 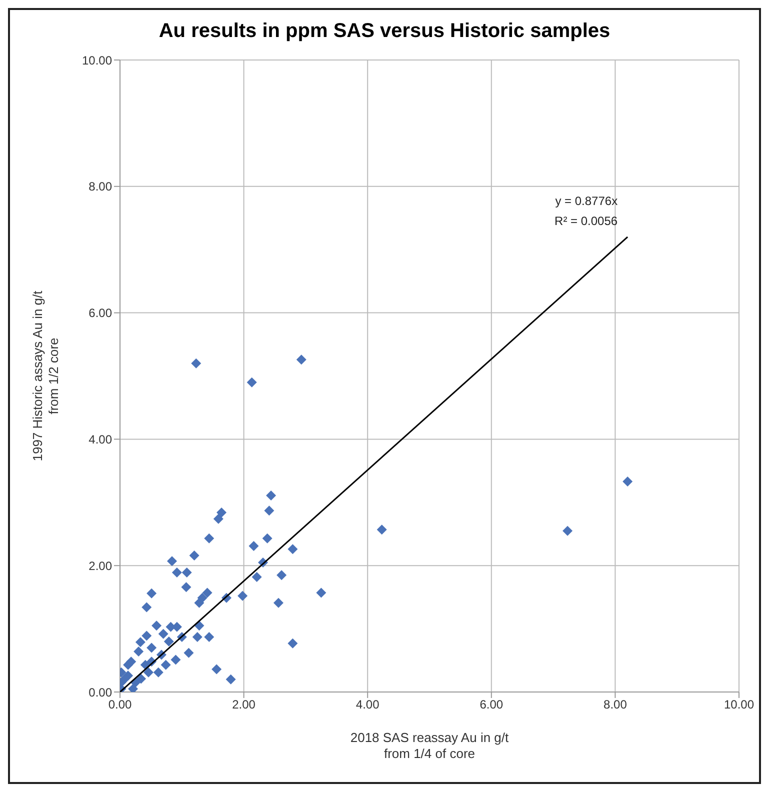 I want to click on chart-title: Au results in ppm SAS versus Historic samples, so click(x=385, y=31).